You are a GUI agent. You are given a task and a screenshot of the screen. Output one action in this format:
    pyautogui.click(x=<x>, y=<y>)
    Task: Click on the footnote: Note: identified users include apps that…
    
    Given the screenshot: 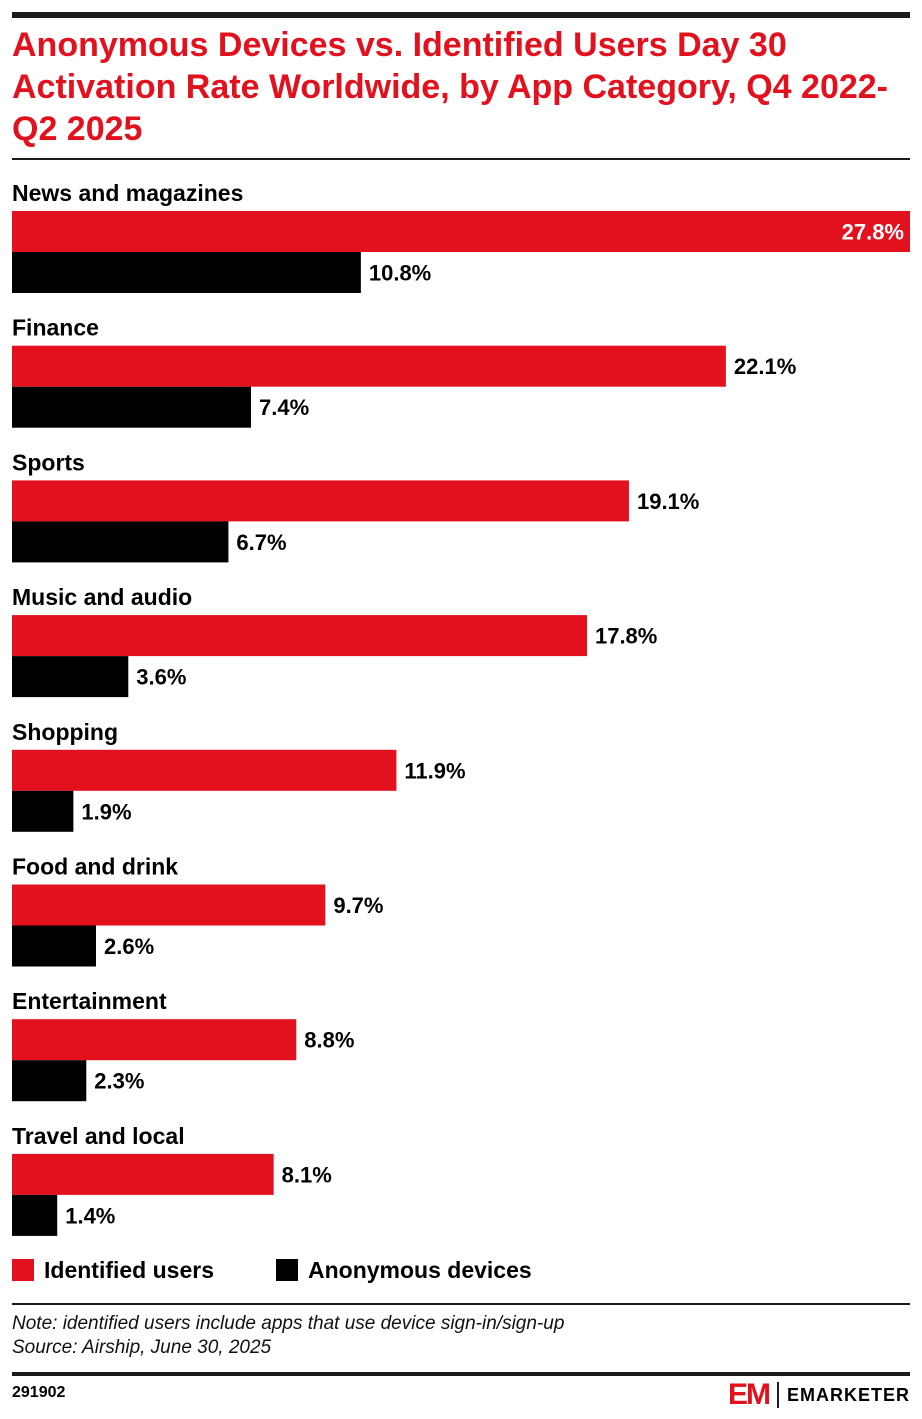 What is the action you would take?
    pyautogui.click(x=288, y=1336)
    